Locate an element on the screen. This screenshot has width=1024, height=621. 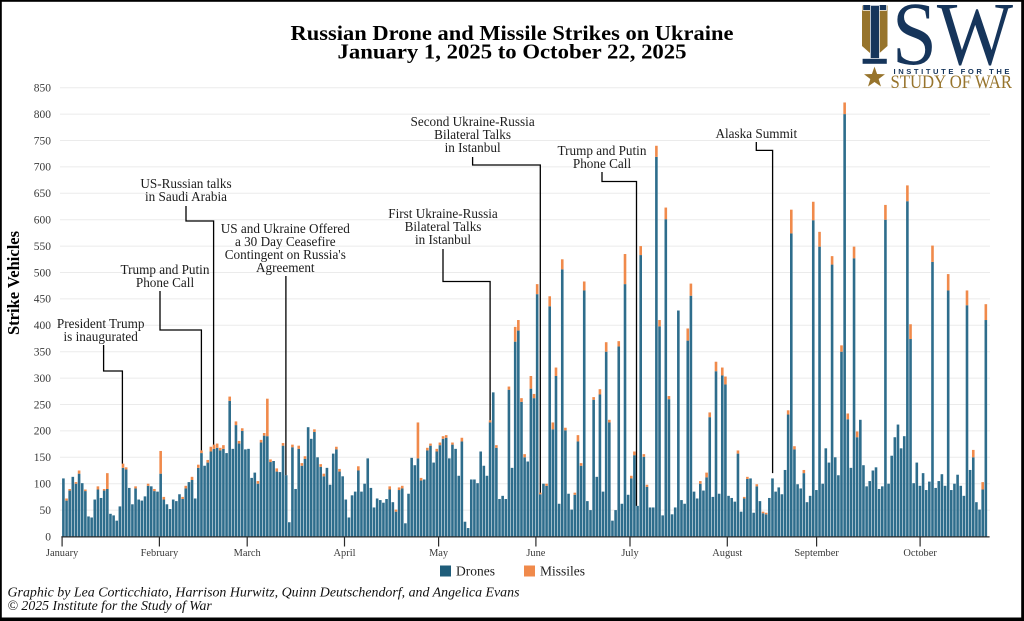
svg-text: April is located at coordinates (345, 553).